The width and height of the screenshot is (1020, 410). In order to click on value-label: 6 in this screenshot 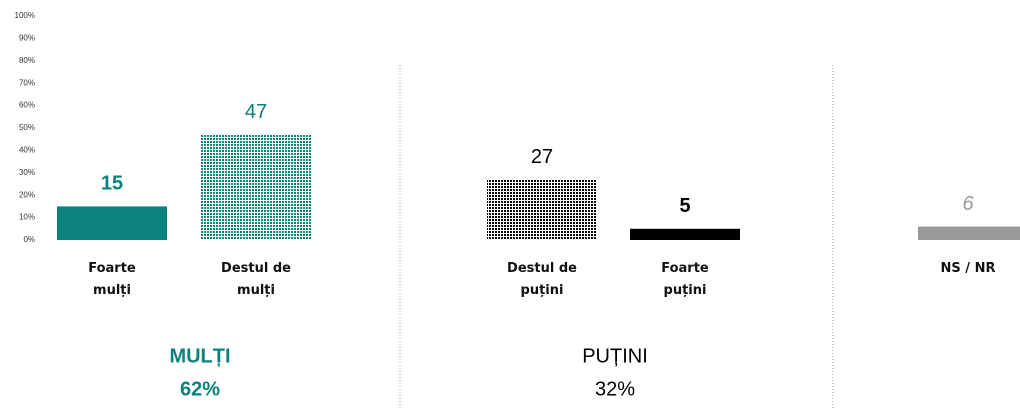, I will do `click(968, 204)`.